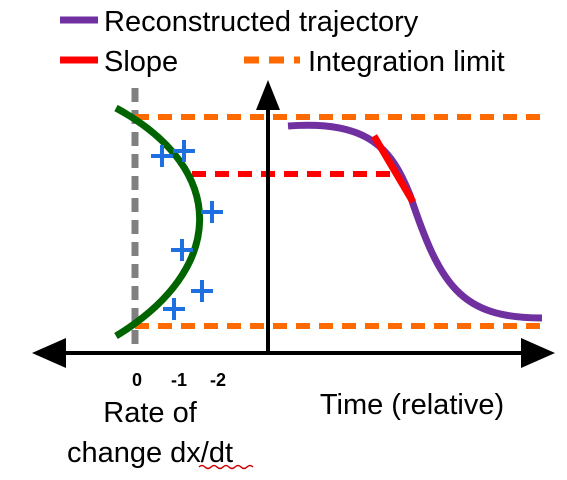  What do you see at coordinates (393, 169) in the screenshot?
I see `slope-tangent` at bounding box center [393, 169].